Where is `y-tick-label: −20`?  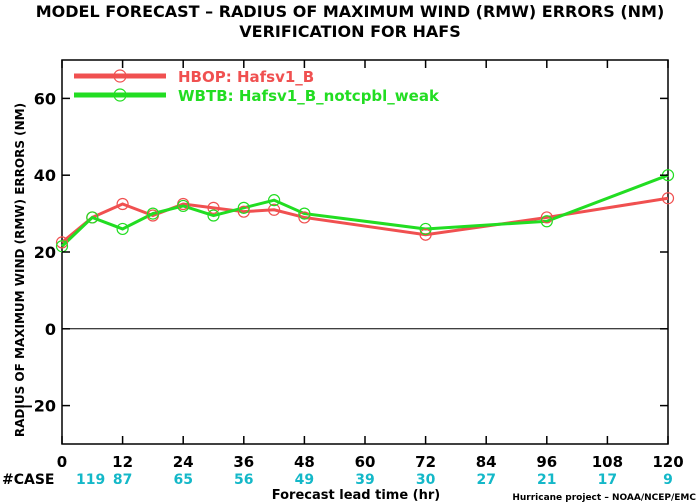 y-tick-label: −20 is located at coordinates (38, 406).